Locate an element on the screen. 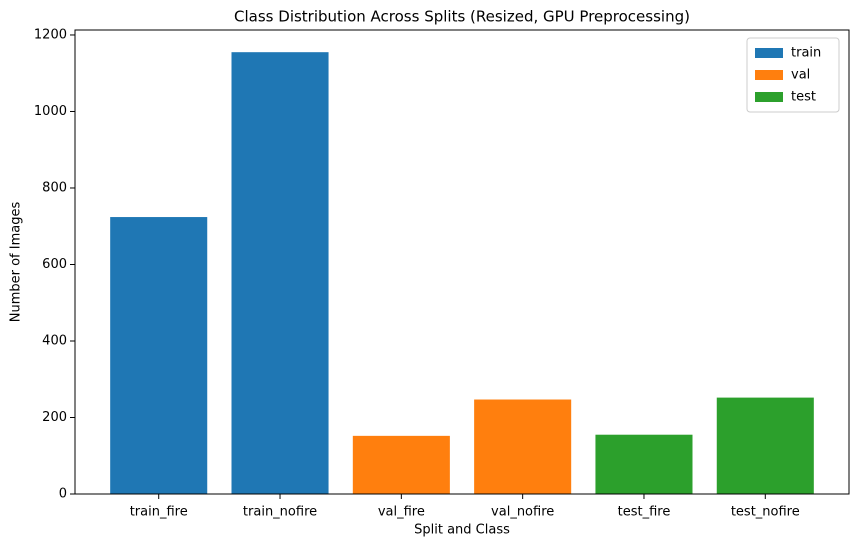 The image size is (859, 547). y-tick-label: 600 is located at coordinates (54, 264).